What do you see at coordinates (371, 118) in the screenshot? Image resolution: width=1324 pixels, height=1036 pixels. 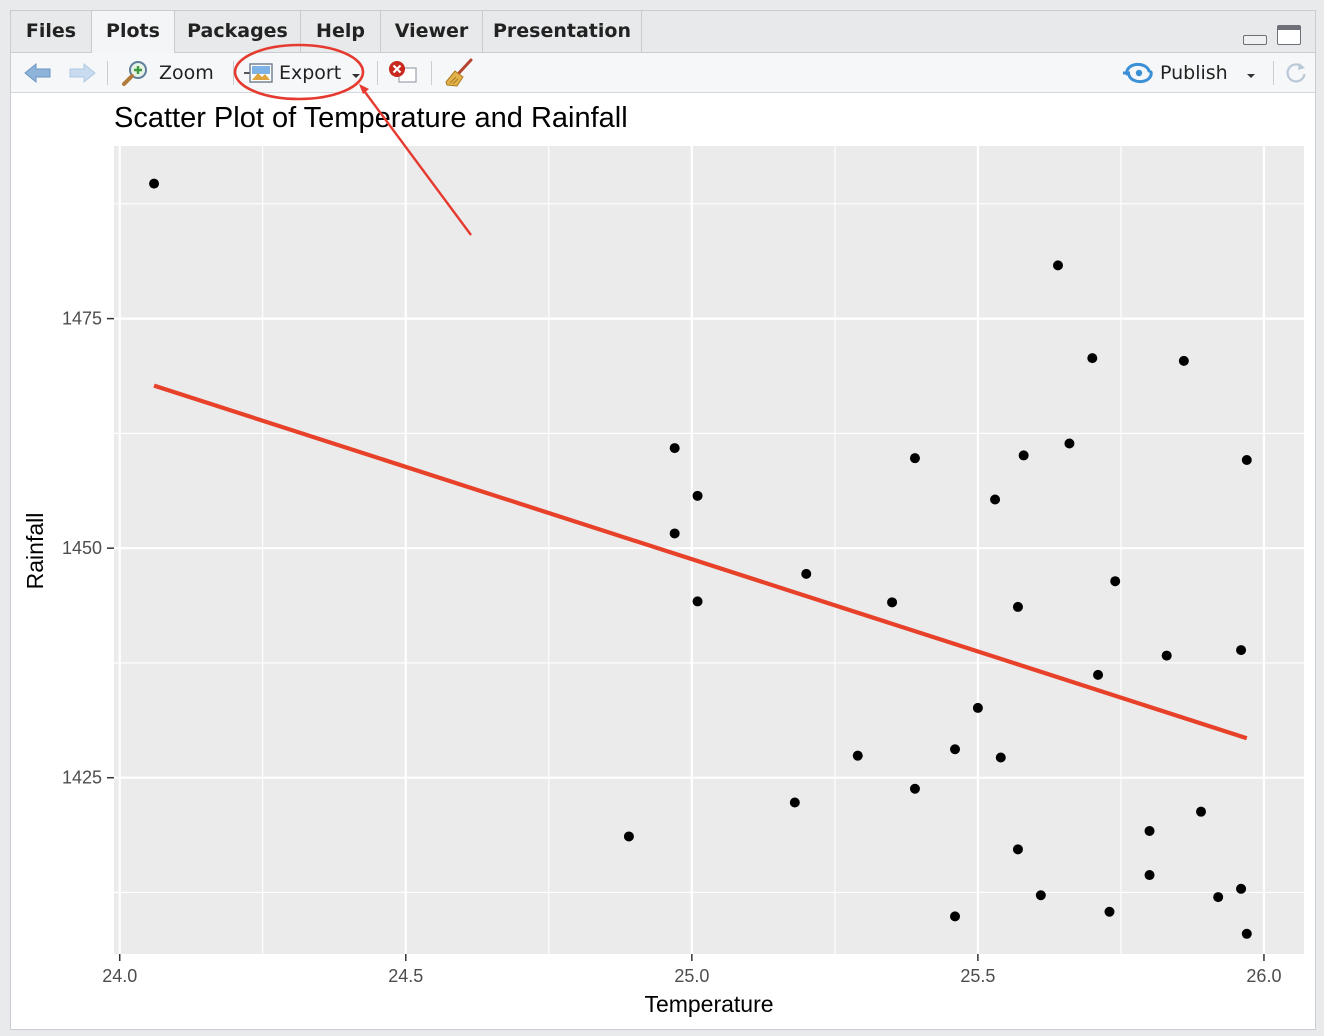 I see `chart-title: Scatter Plot of Temperature and Rainfall` at bounding box center [371, 118].